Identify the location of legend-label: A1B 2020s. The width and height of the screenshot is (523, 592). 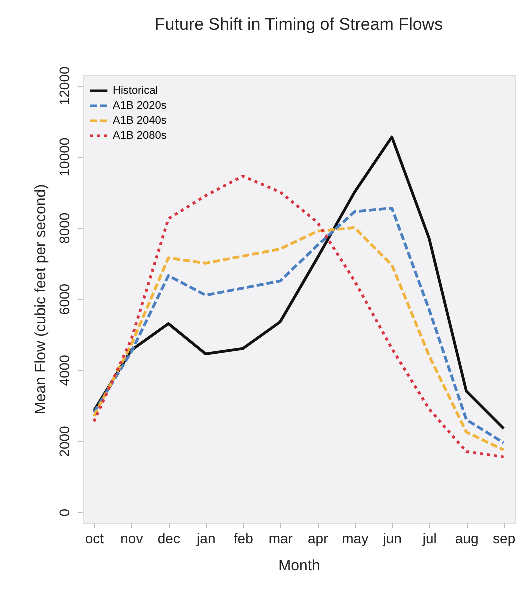
(140, 106).